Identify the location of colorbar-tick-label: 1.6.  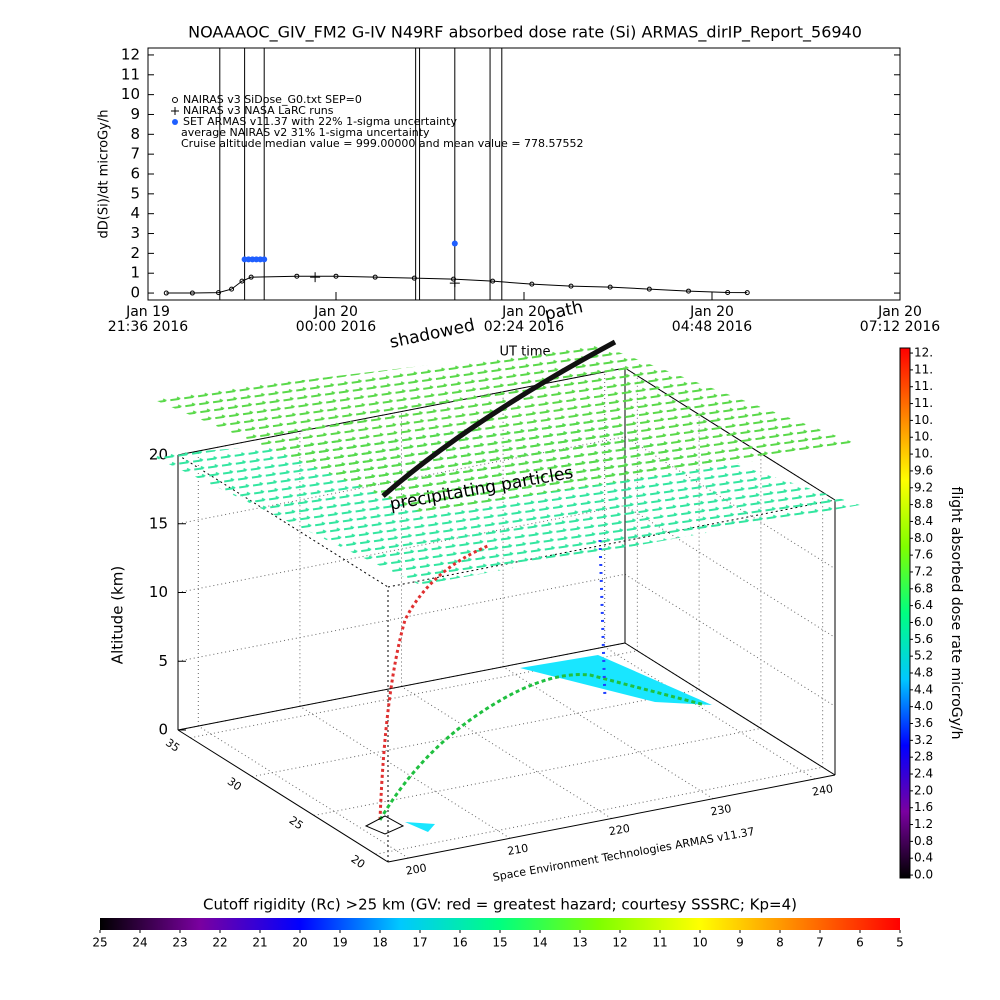
(923, 807).